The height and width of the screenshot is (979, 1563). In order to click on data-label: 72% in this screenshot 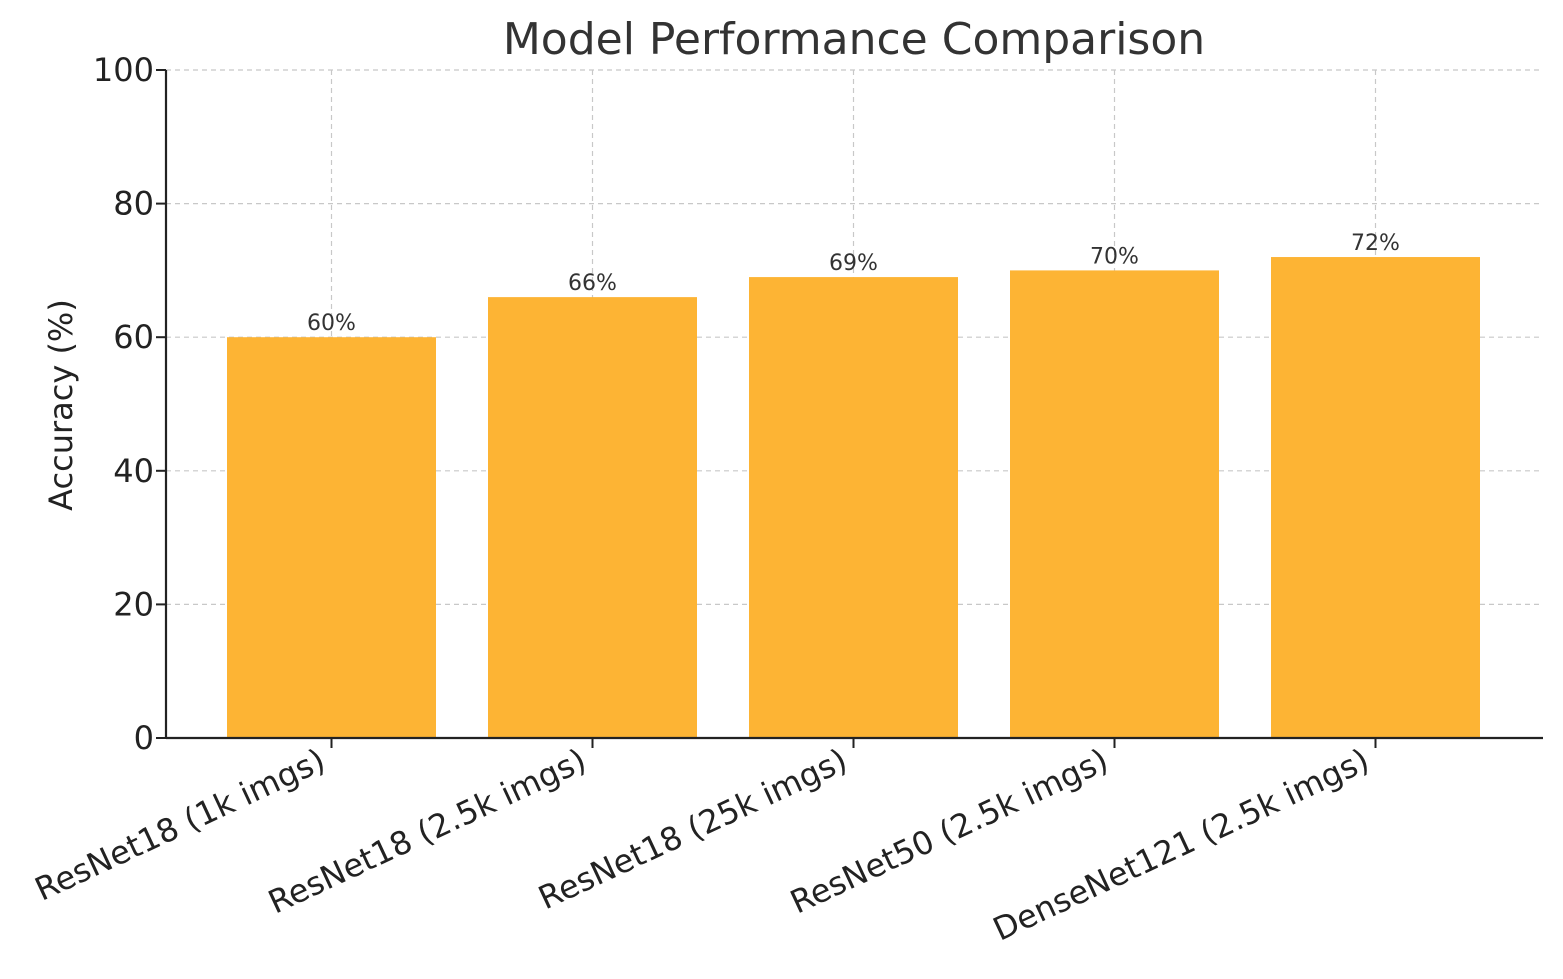, I will do `click(1375, 243)`.